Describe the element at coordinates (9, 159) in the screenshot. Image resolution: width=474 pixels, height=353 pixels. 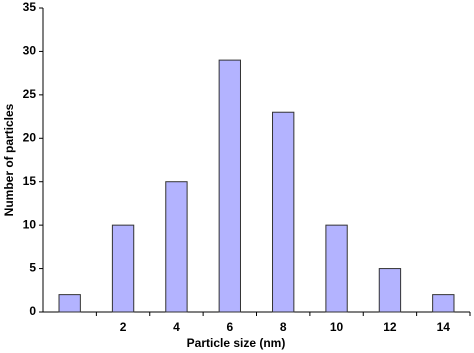
I see `y-axis-title: Number of particles` at that location.